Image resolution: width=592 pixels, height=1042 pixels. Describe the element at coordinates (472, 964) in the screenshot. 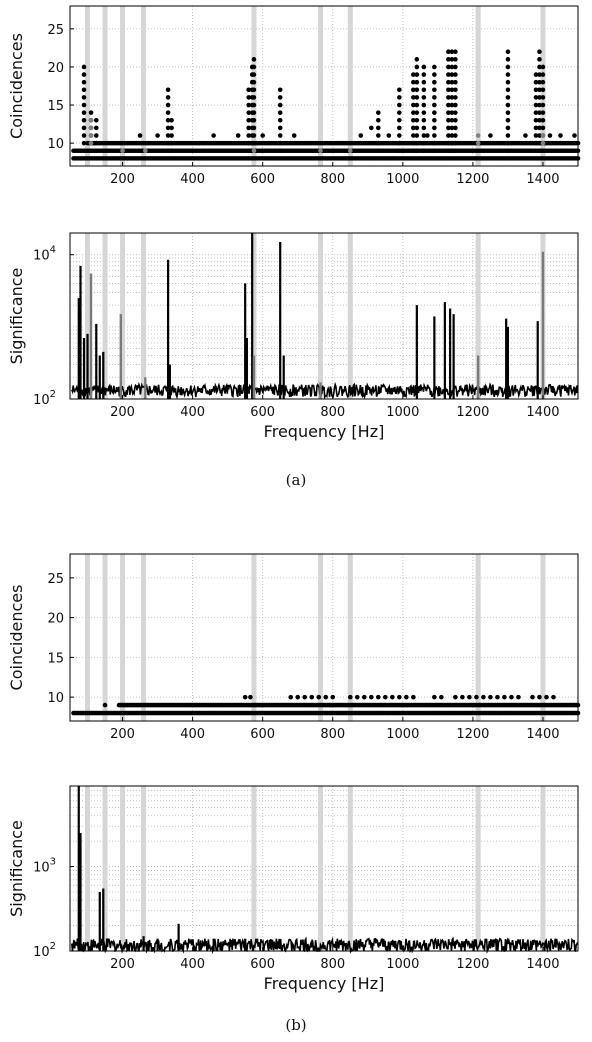

I see `x-tick-label: 1200` at that location.